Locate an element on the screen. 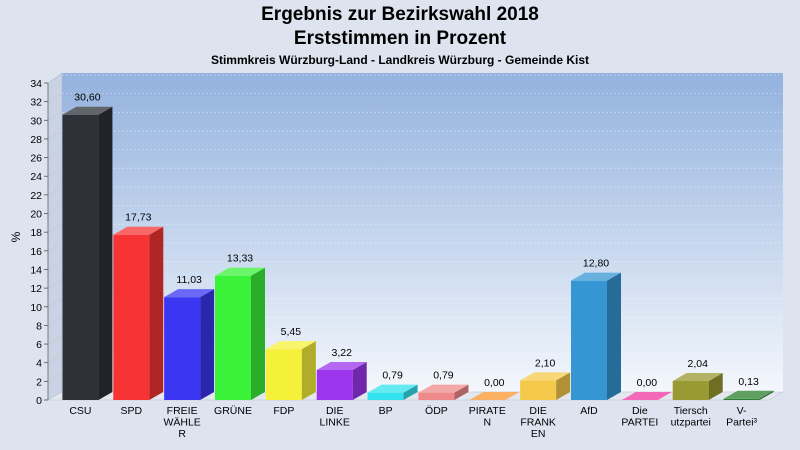 The height and width of the screenshot is (450, 800). x-tick-label: CSU is located at coordinates (80, 411).